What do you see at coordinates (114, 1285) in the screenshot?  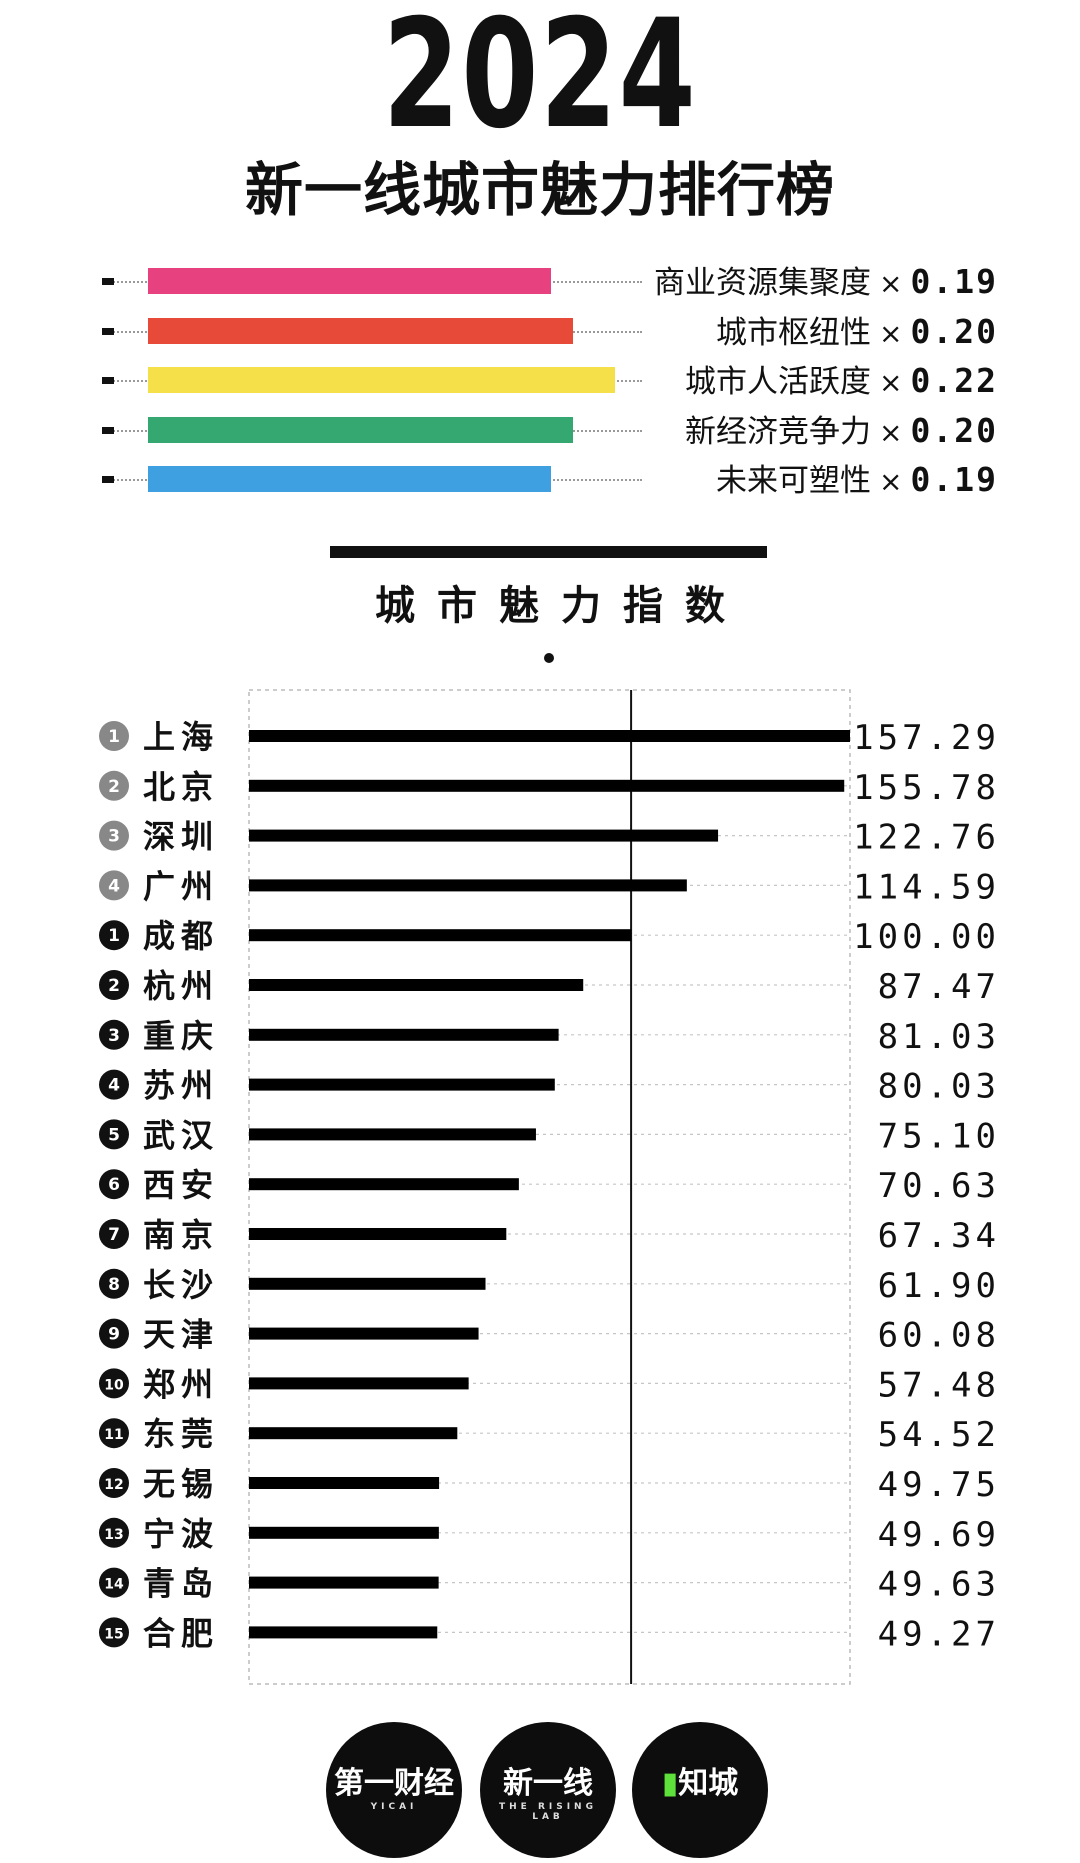 I see `rank-number: 8` at bounding box center [114, 1285].